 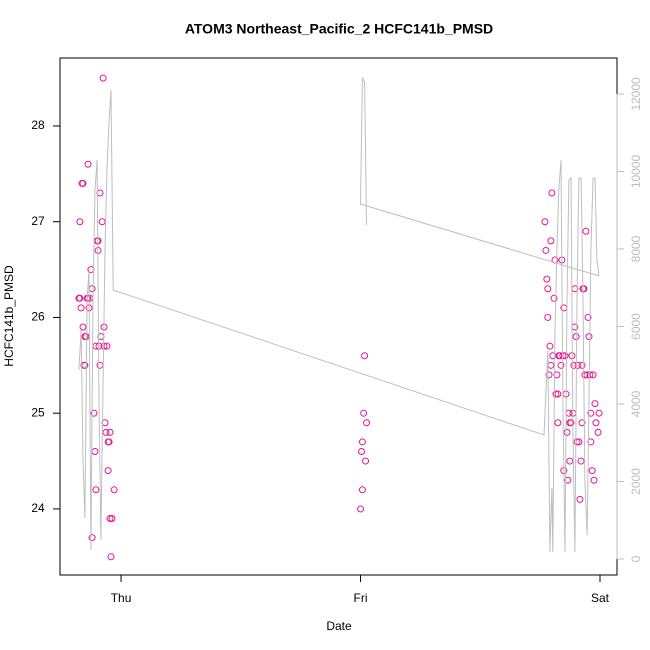 I want to click on y-tick-label: 28, so click(x=38, y=125).